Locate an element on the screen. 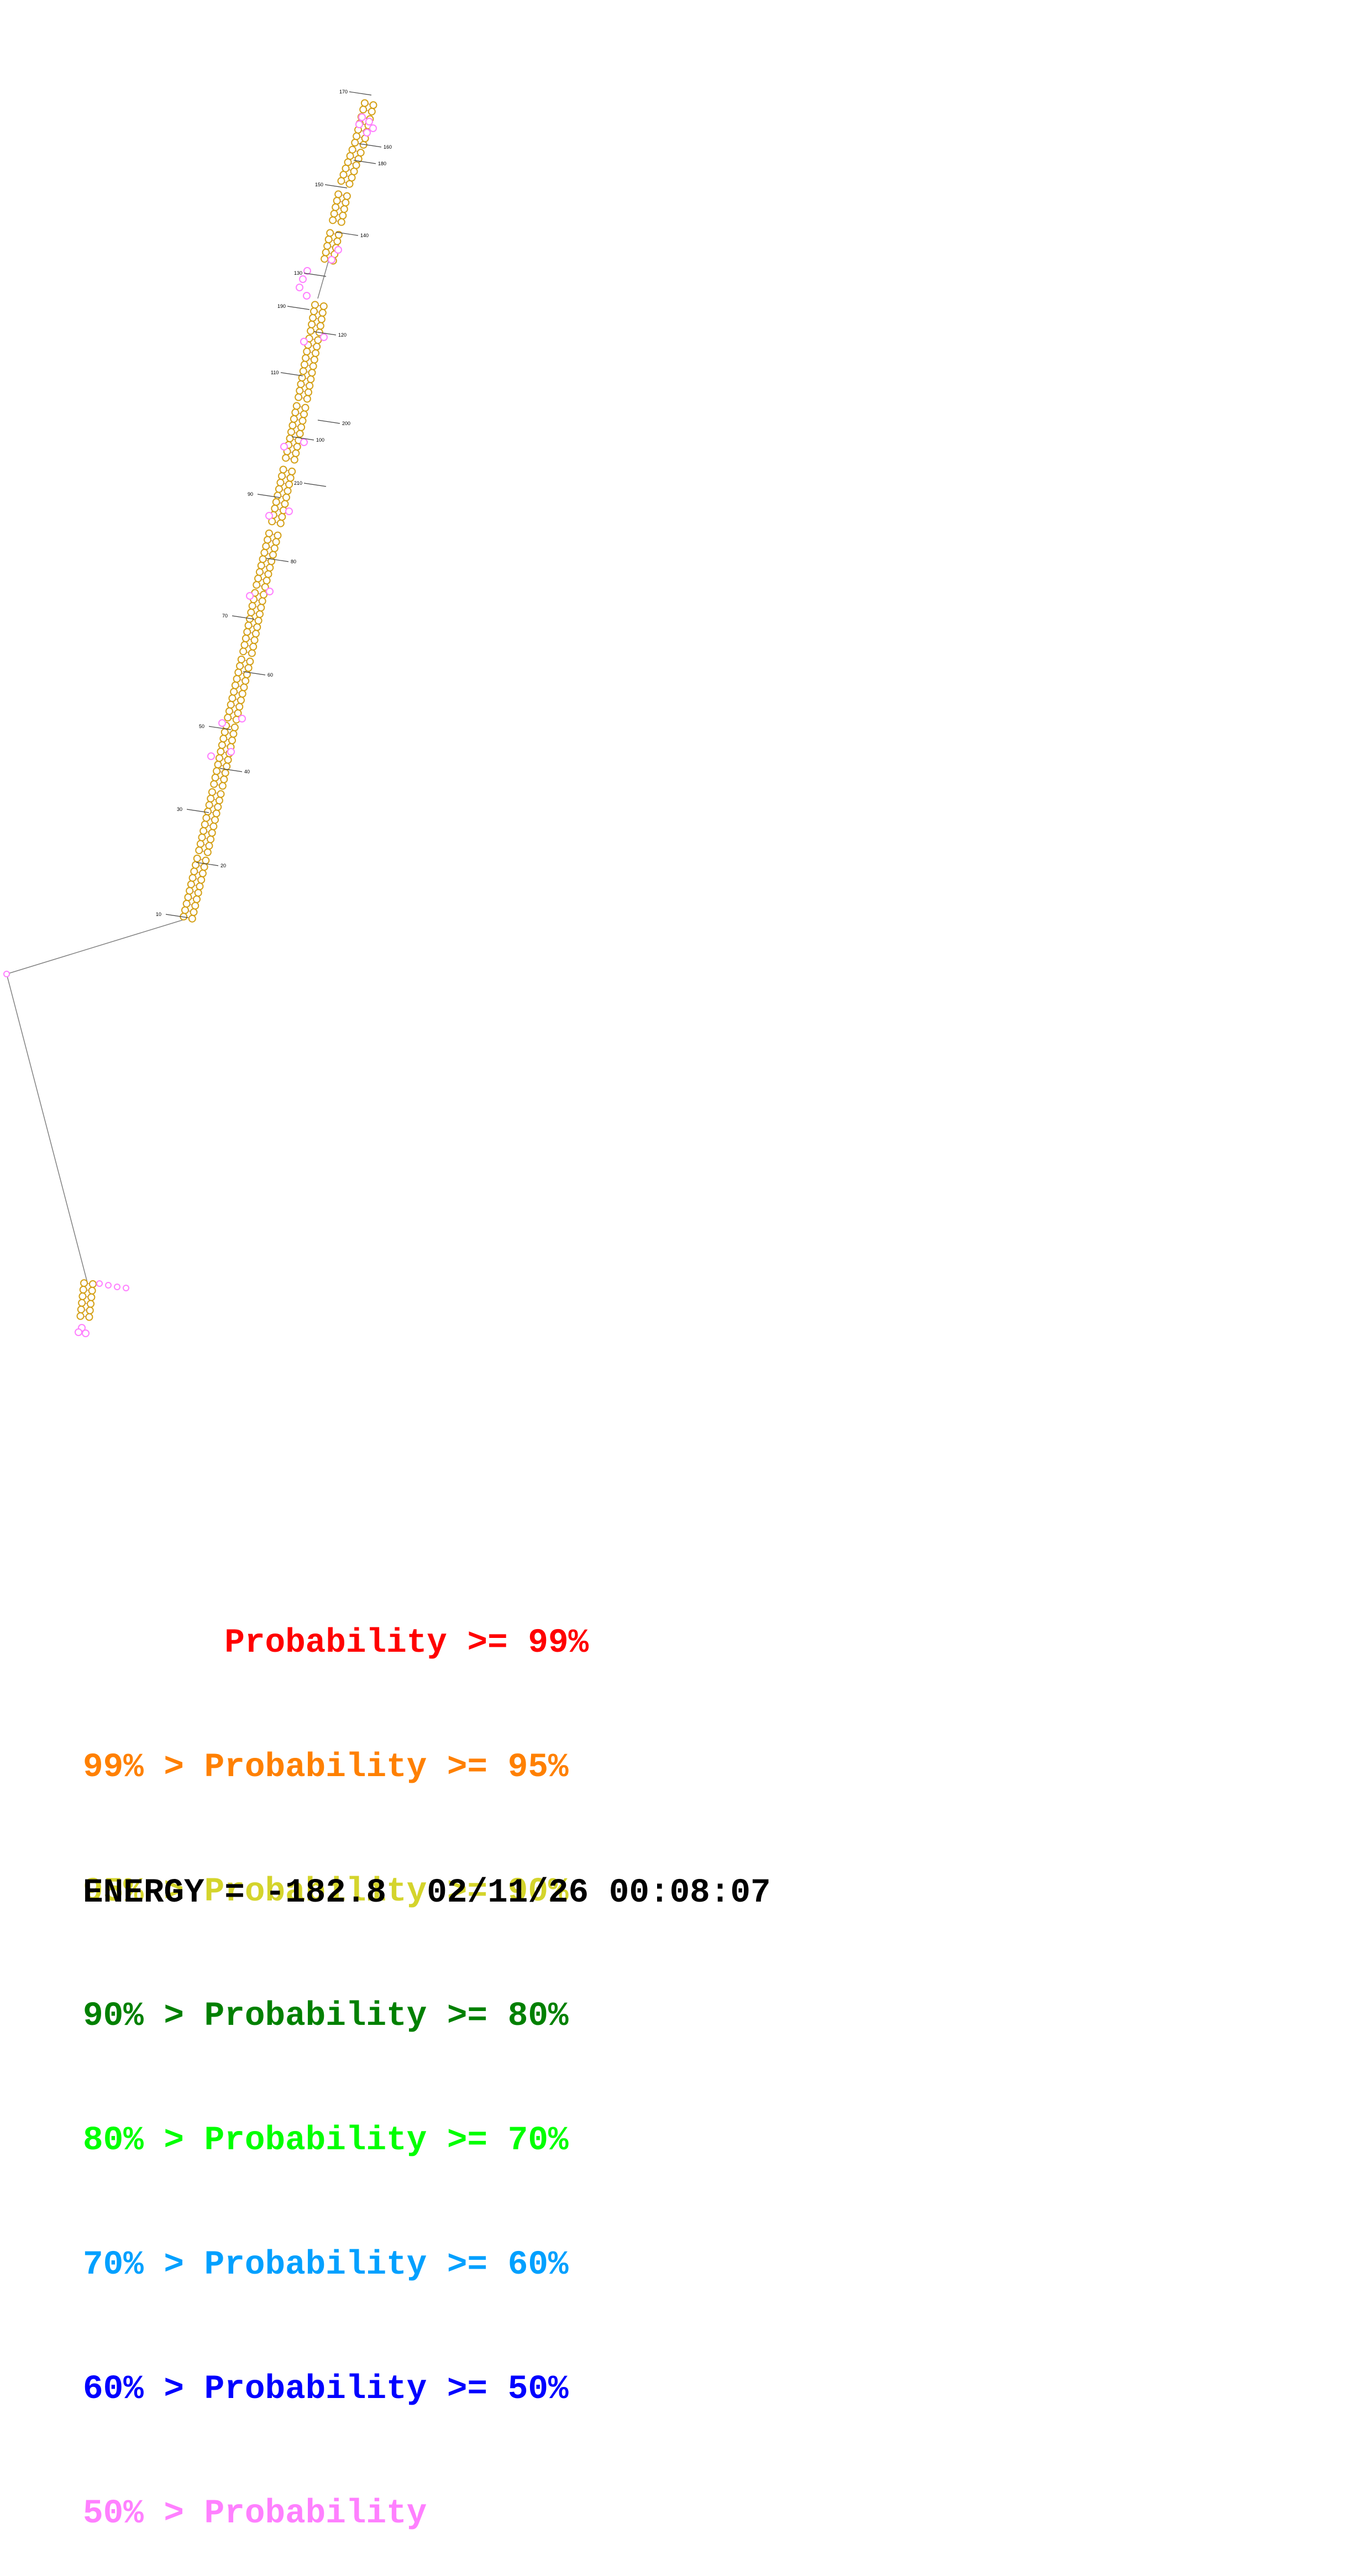  nucleotide-circles is located at coordinates (190, 718).